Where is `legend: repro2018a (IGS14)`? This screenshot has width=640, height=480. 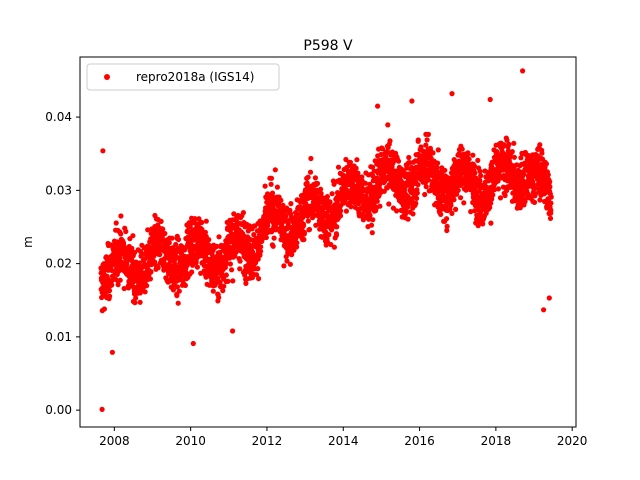 legend: repro2018a (IGS14) is located at coordinates (183, 77).